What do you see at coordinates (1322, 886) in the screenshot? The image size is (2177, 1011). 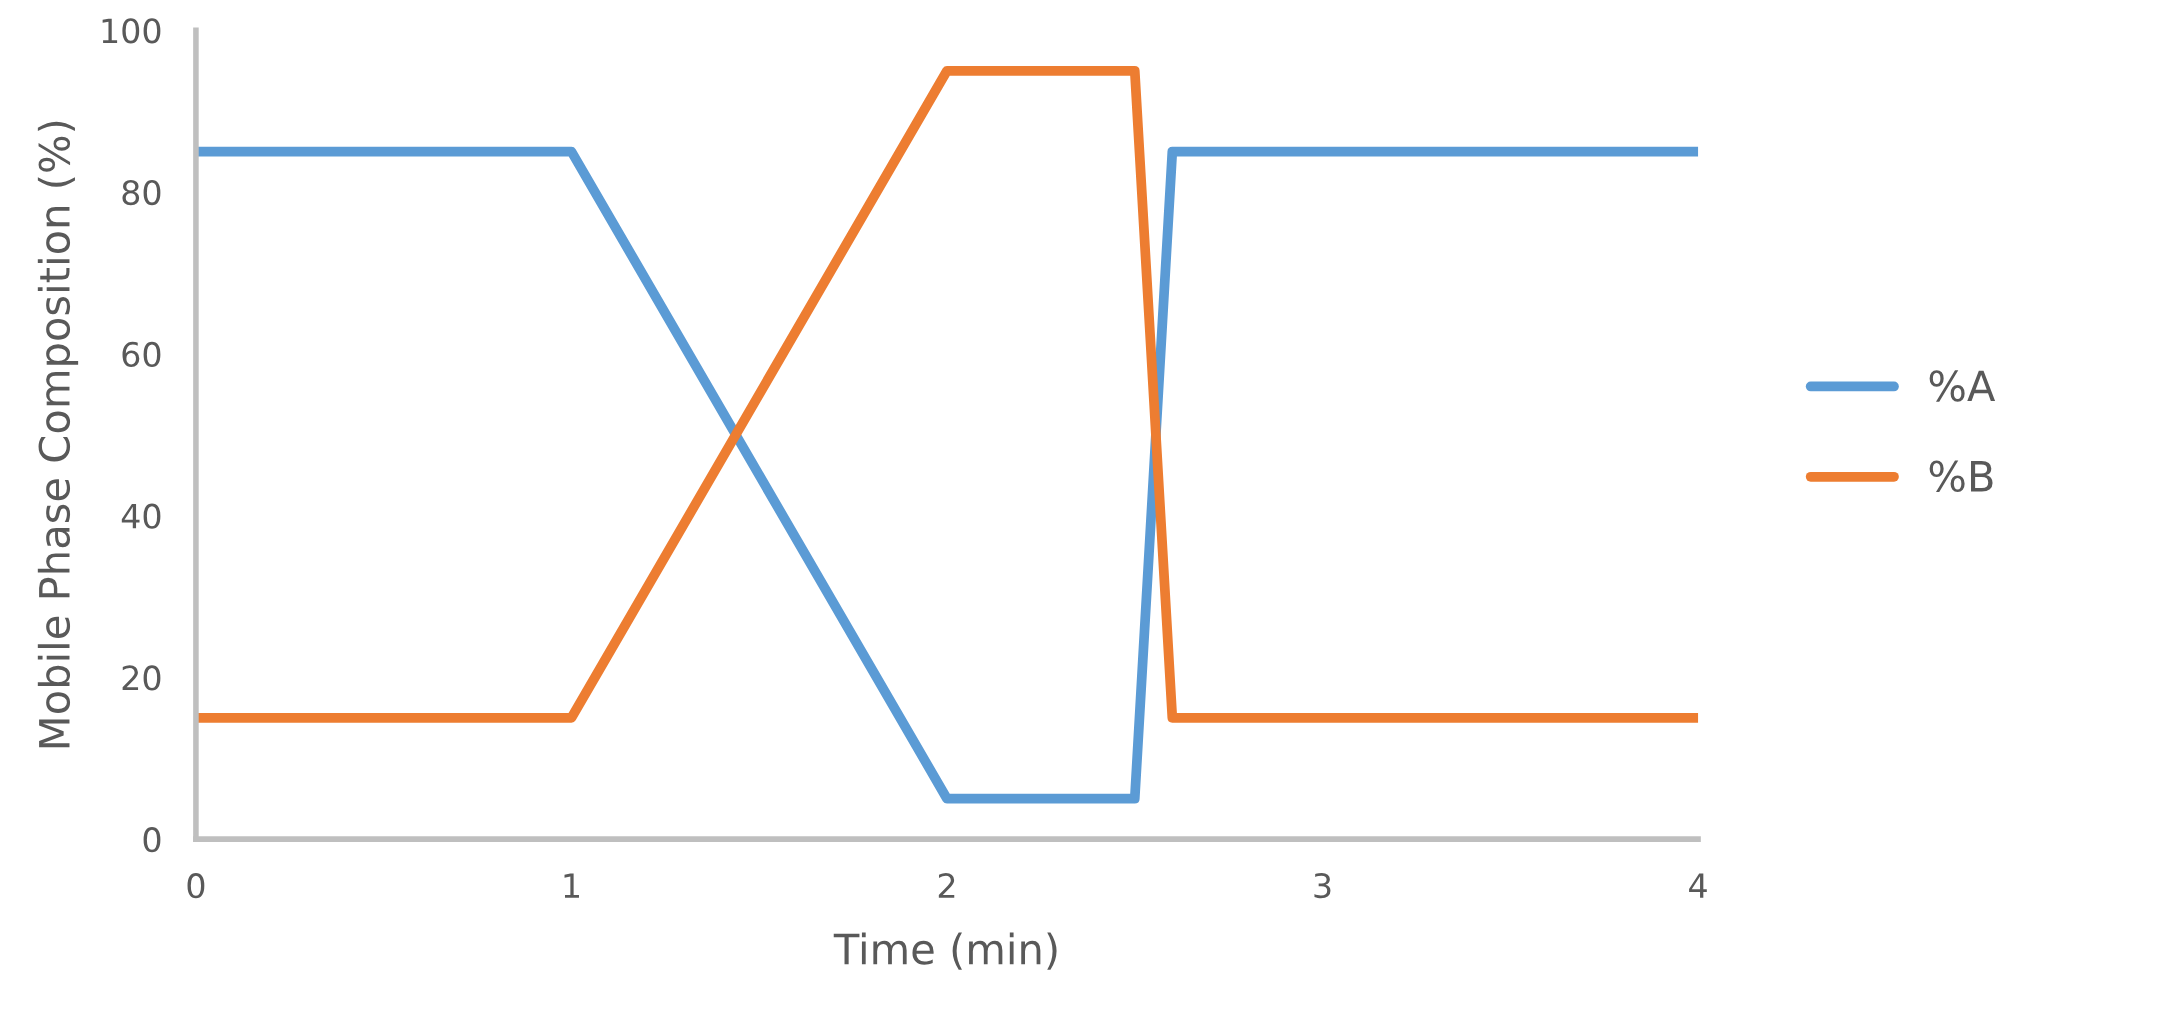 I see `x-tick-label: 3` at bounding box center [1322, 886].